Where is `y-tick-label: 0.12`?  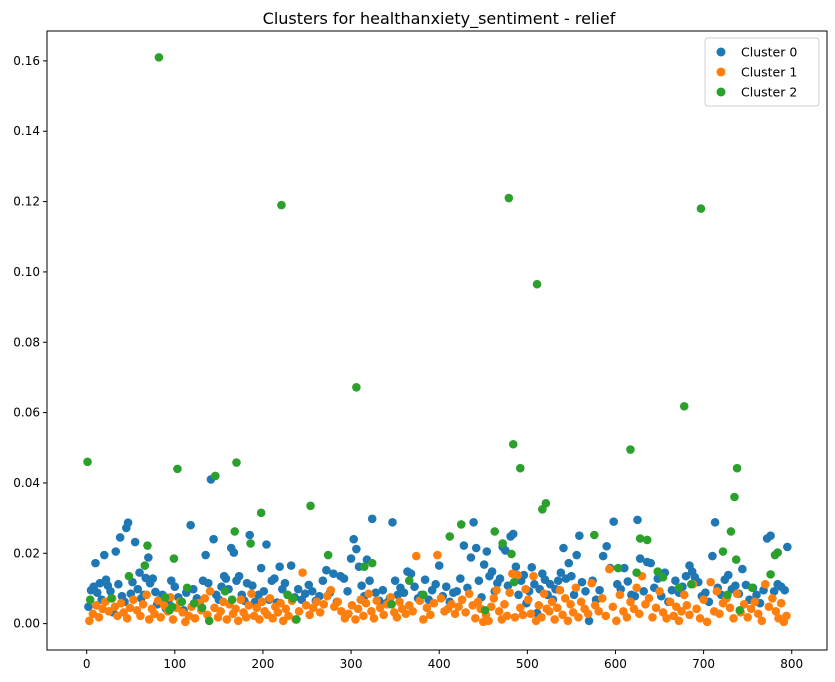 y-tick-label: 0.12 is located at coordinates (26, 202).